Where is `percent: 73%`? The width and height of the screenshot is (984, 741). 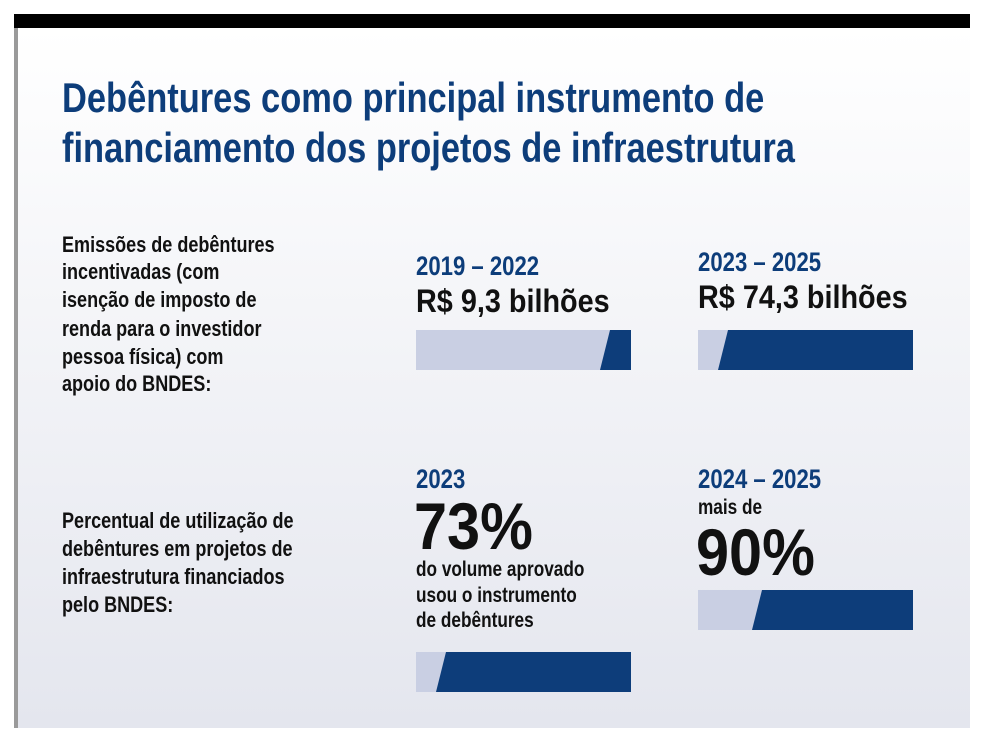
percent: 73% is located at coordinates (473, 526).